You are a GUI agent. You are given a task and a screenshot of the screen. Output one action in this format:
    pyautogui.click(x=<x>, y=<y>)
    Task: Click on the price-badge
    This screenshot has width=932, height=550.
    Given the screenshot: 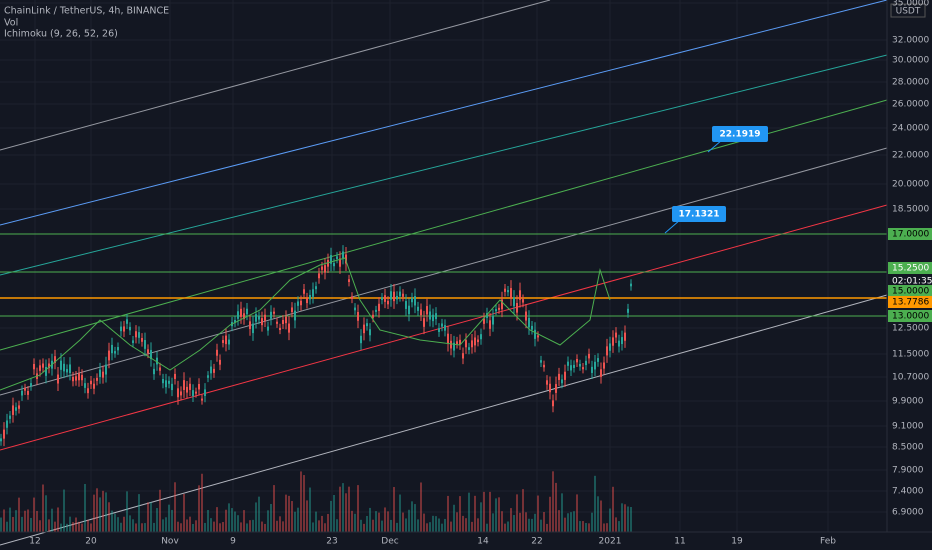 What is the action you would take?
    pyautogui.click(x=910, y=291)
    